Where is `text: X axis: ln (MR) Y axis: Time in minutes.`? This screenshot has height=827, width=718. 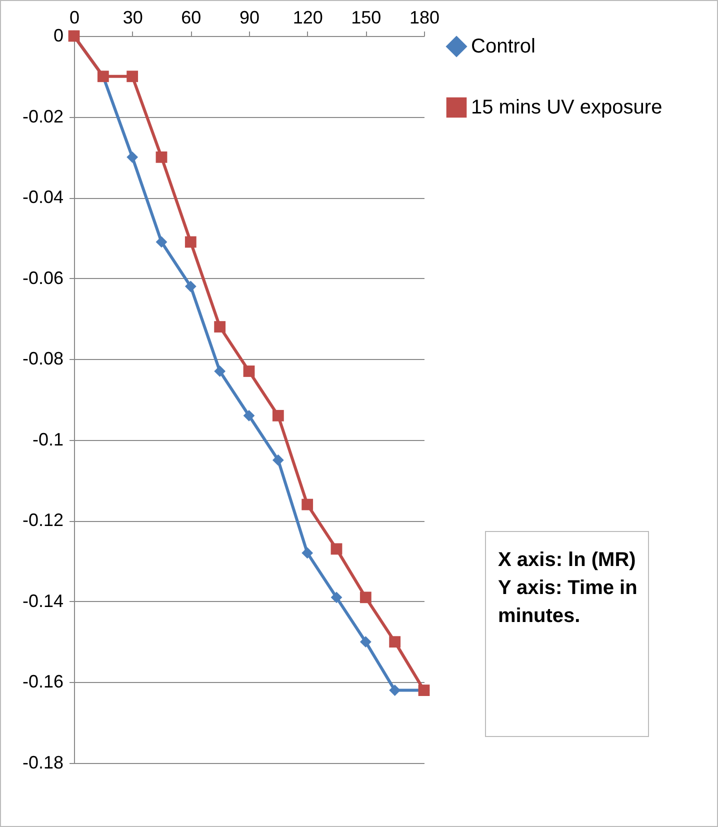 text: X axis: ln (MR) Y axis: Time in minutes. is located at coordinates (568, 588).